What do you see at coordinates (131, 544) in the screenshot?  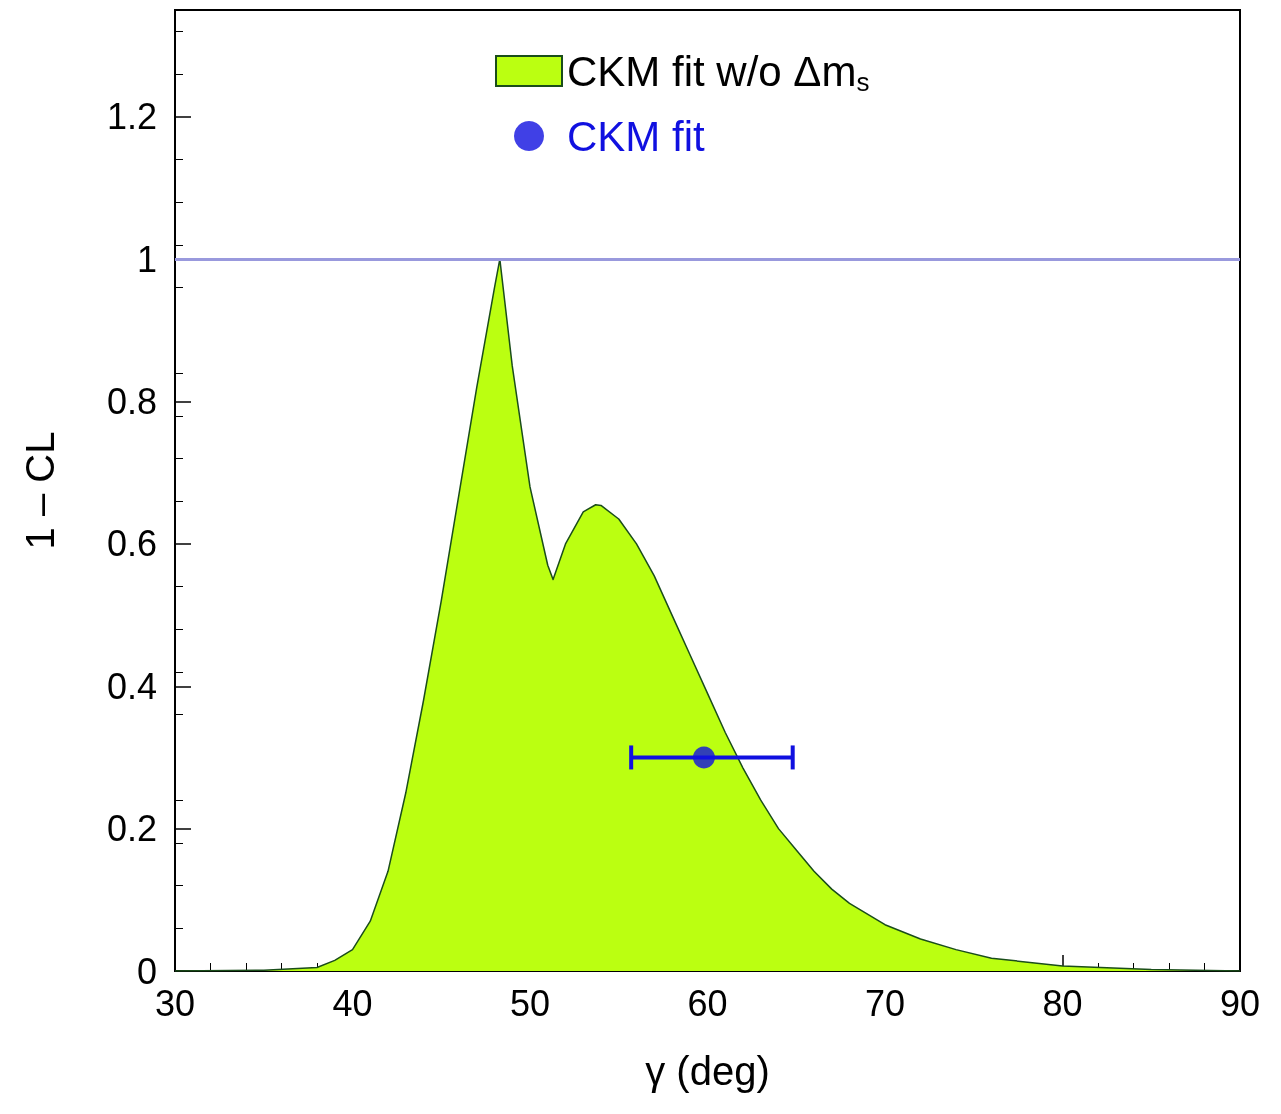 I see `y-tick-label: 0.6` at bounding box center [131, 544].